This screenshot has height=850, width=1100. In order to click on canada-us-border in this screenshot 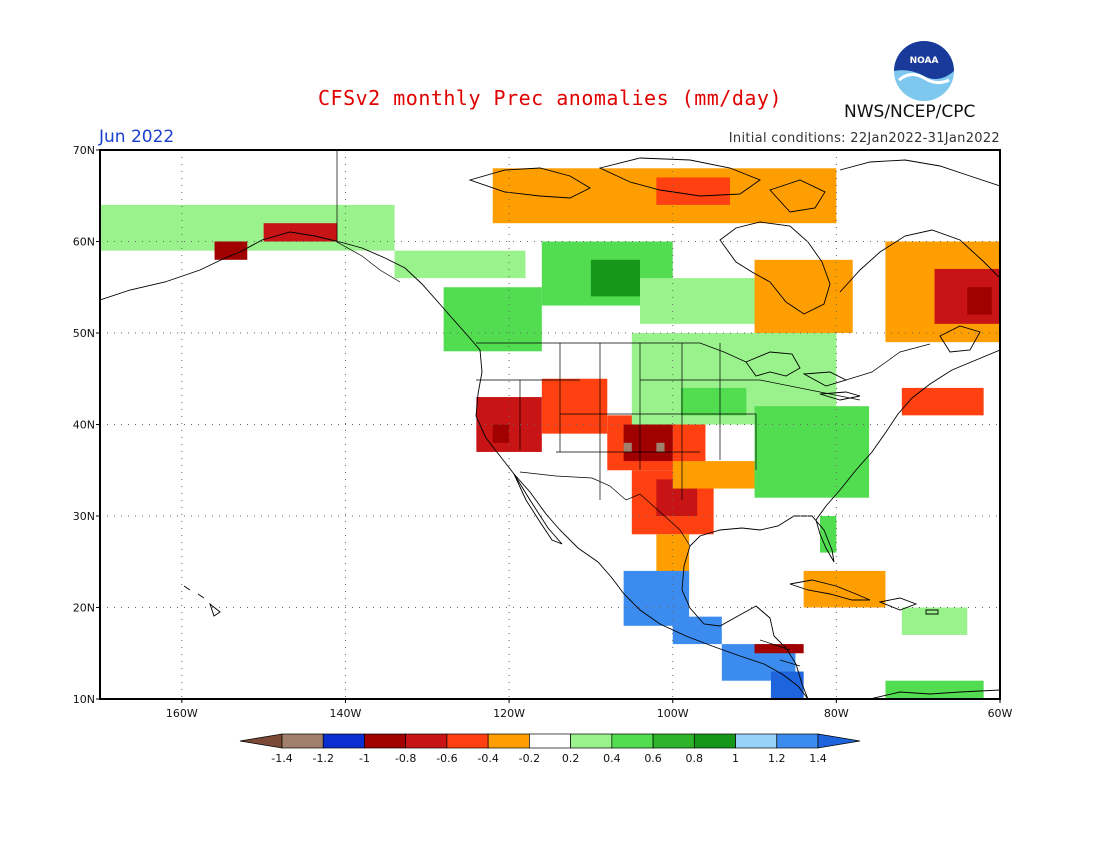, I will do `click(703, 361)`.